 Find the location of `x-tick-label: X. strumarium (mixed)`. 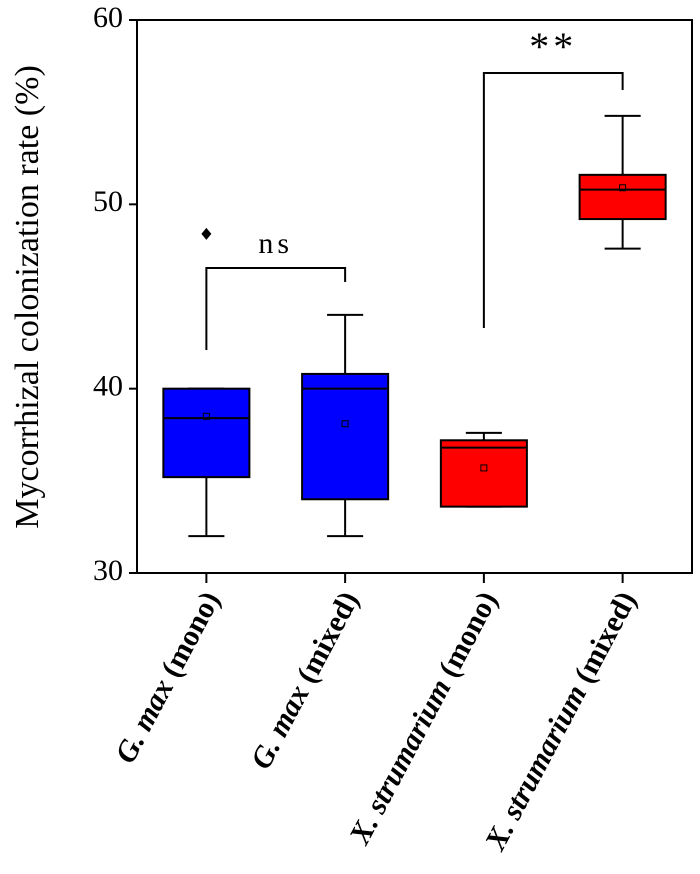

x-tick-label: X. strumarium (mixed) is located at coordinates (560, 721).